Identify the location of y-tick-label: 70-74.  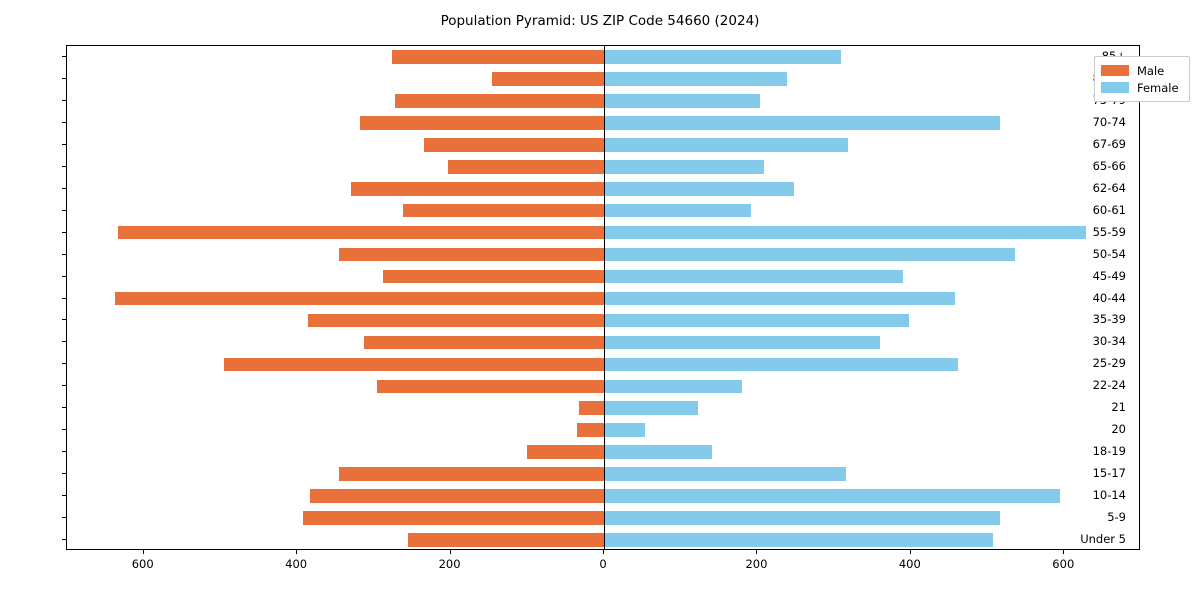
(1109, 121).